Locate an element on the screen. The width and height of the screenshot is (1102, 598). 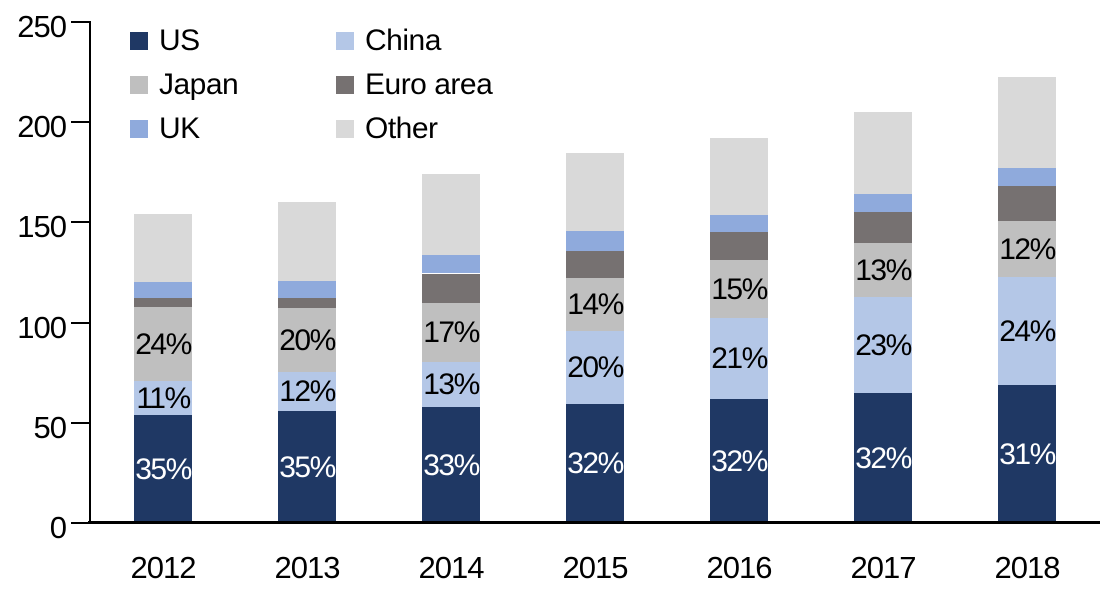
bar-segment-china-2015 is located at coordinates (595, 367).